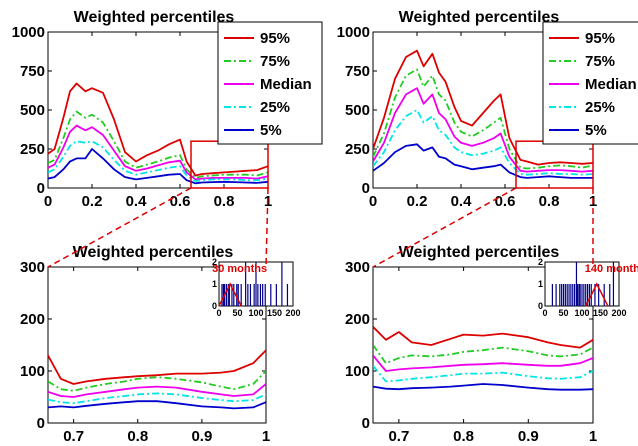  I want to click on inset-annotation: 140 months, so click(611, 269).